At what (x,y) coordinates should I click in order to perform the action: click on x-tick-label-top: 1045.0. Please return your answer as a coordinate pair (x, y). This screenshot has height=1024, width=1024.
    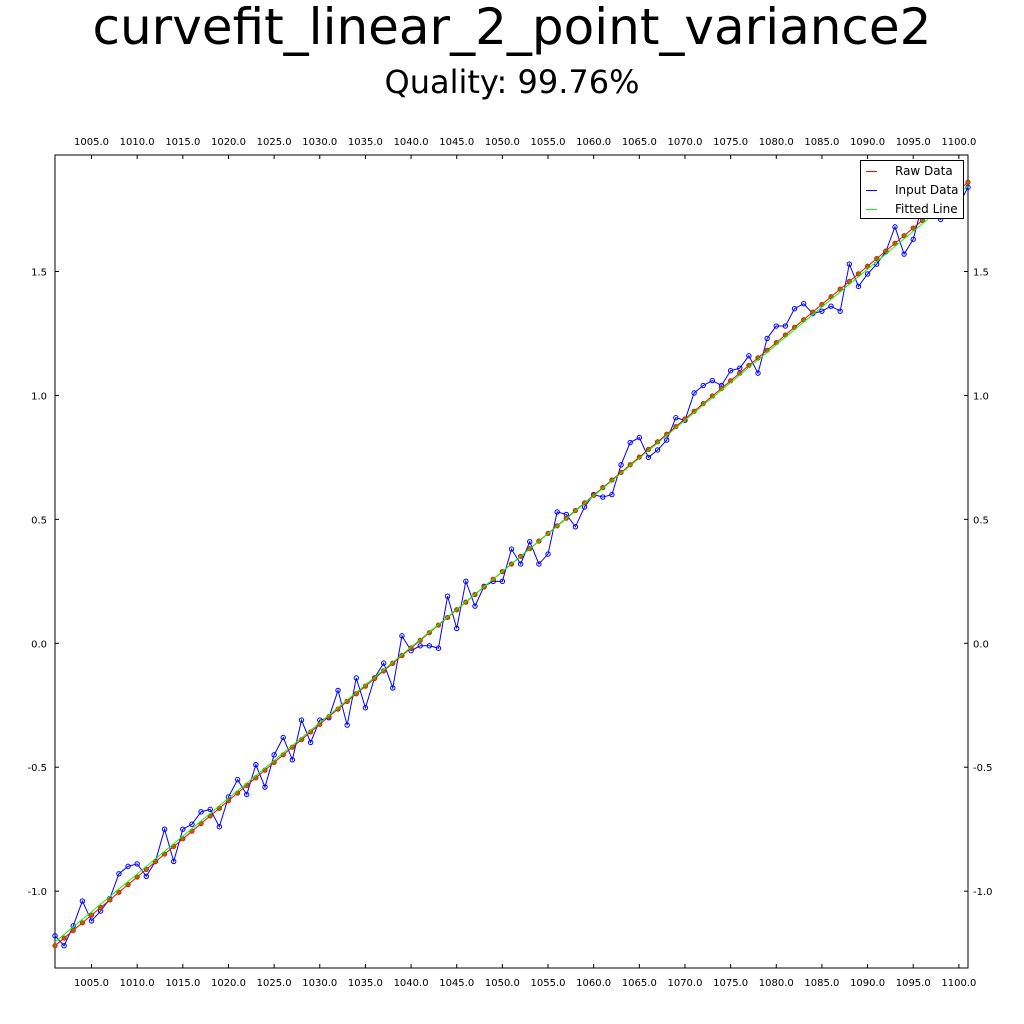
    Looking at the image, I should click on (456, 142).